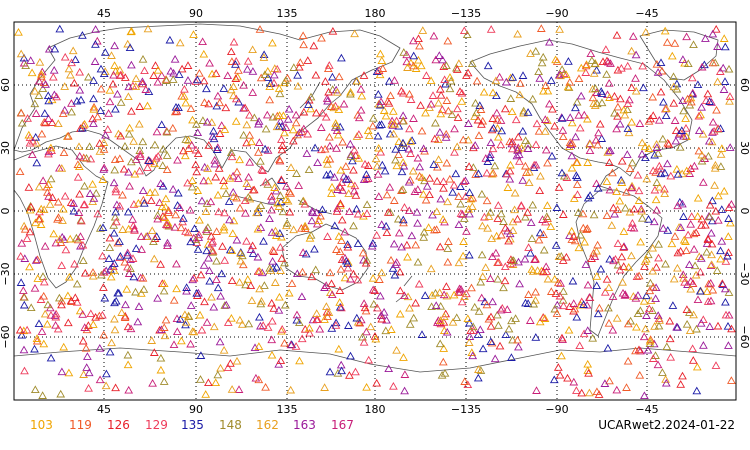 This screenshot has height=450, width=750. I want to click on lat-label-left: −60, so click(6, 336).